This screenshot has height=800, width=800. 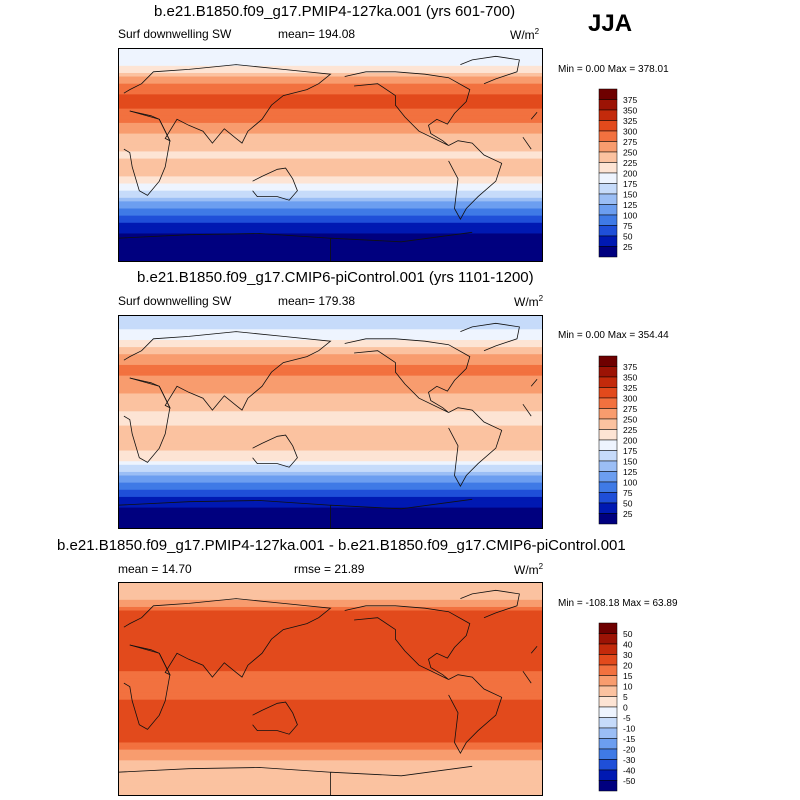 I want to click on colorbar-tick-label: 150, so click(x=630, y=195).